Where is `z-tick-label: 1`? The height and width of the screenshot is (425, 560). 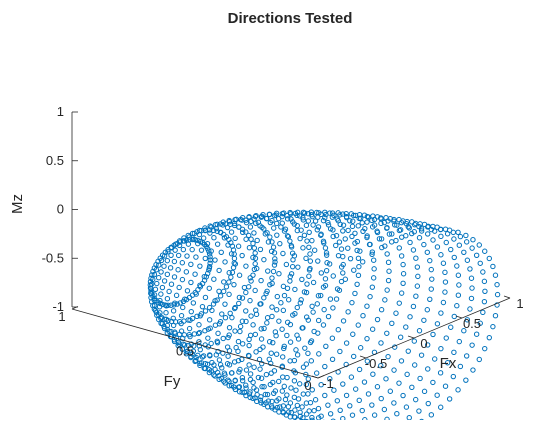 z-tick-label: 1 is located at coordinates (60, 111).